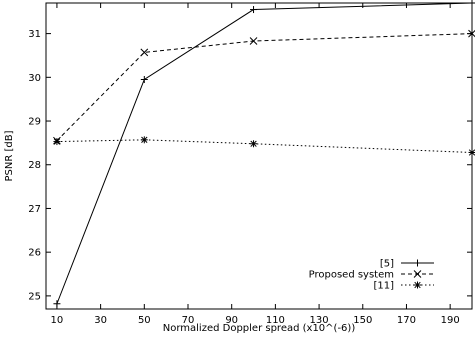 The image size is (475, 339). Describe the element at coordinates (57, 320) in the screenshot. I see `x-tick-label: 10` at that location.